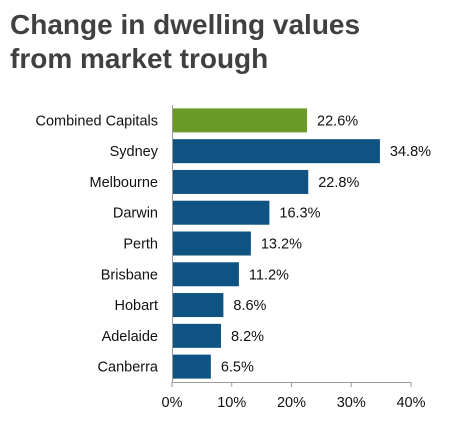 The width and height of the screenshot is (456, 431). I want to click on category-label: Adelaide, so click(130, 337).